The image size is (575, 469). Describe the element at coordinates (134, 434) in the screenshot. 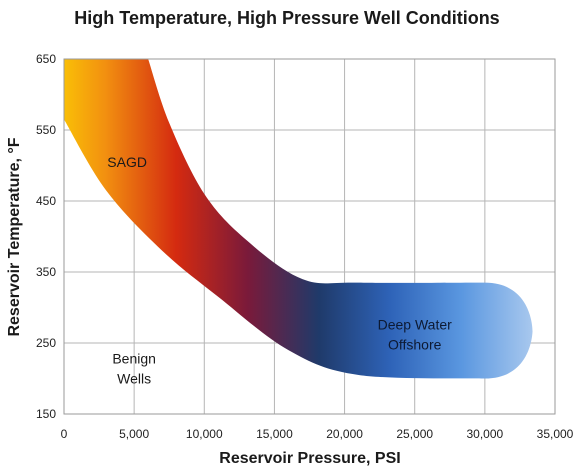

I see `x-tick-label: 5,000` at that location.